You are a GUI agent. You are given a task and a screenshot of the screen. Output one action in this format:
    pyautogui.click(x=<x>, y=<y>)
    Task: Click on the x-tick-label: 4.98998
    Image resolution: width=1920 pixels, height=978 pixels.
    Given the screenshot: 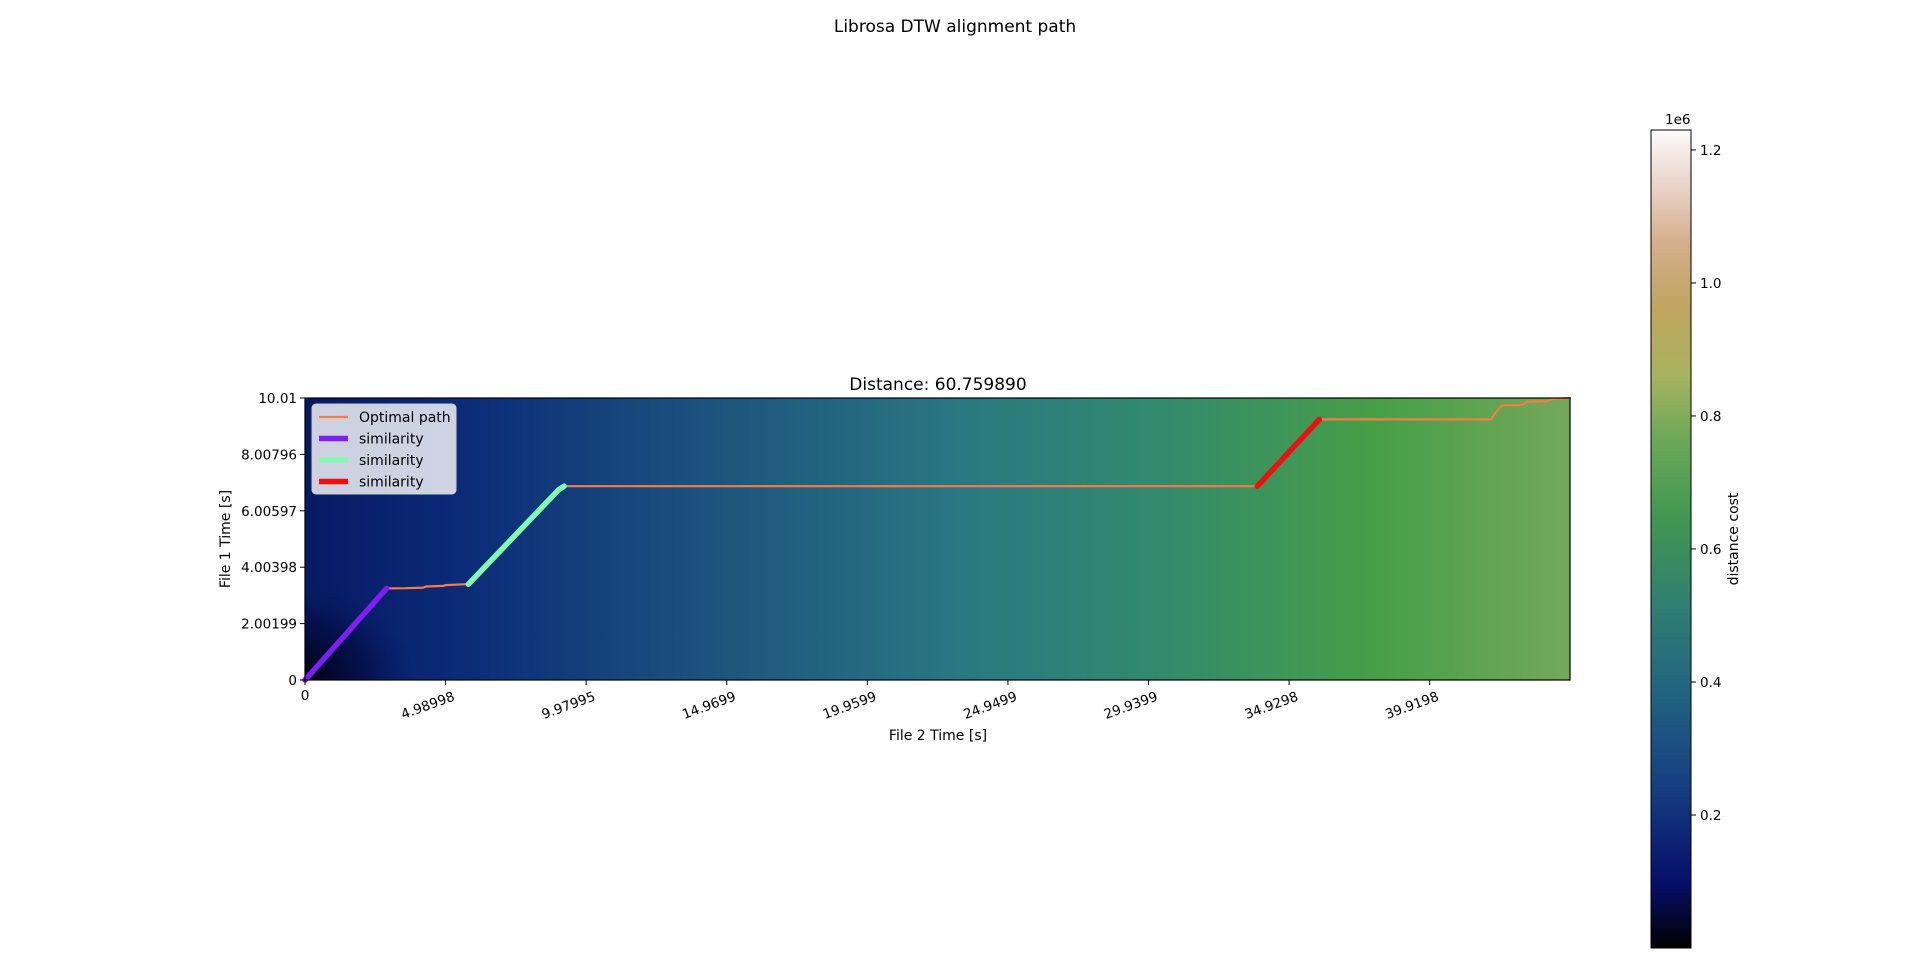 What is the action you would take?
    pyautogui.click(x=428, y=706)
    